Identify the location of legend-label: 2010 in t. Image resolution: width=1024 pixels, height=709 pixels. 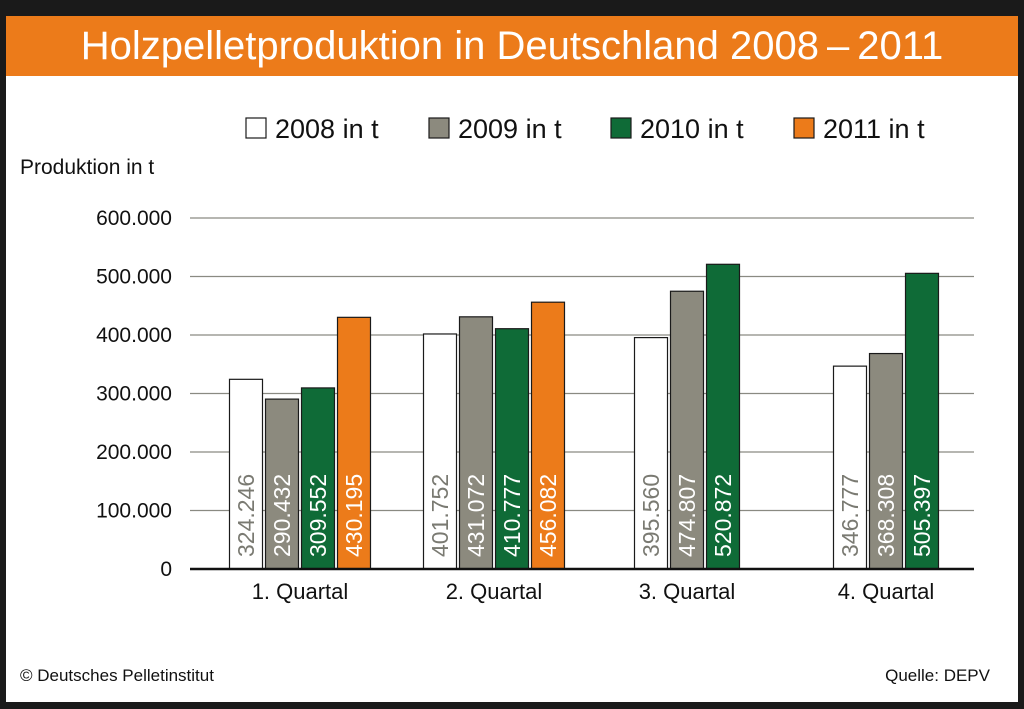
(692, 129).